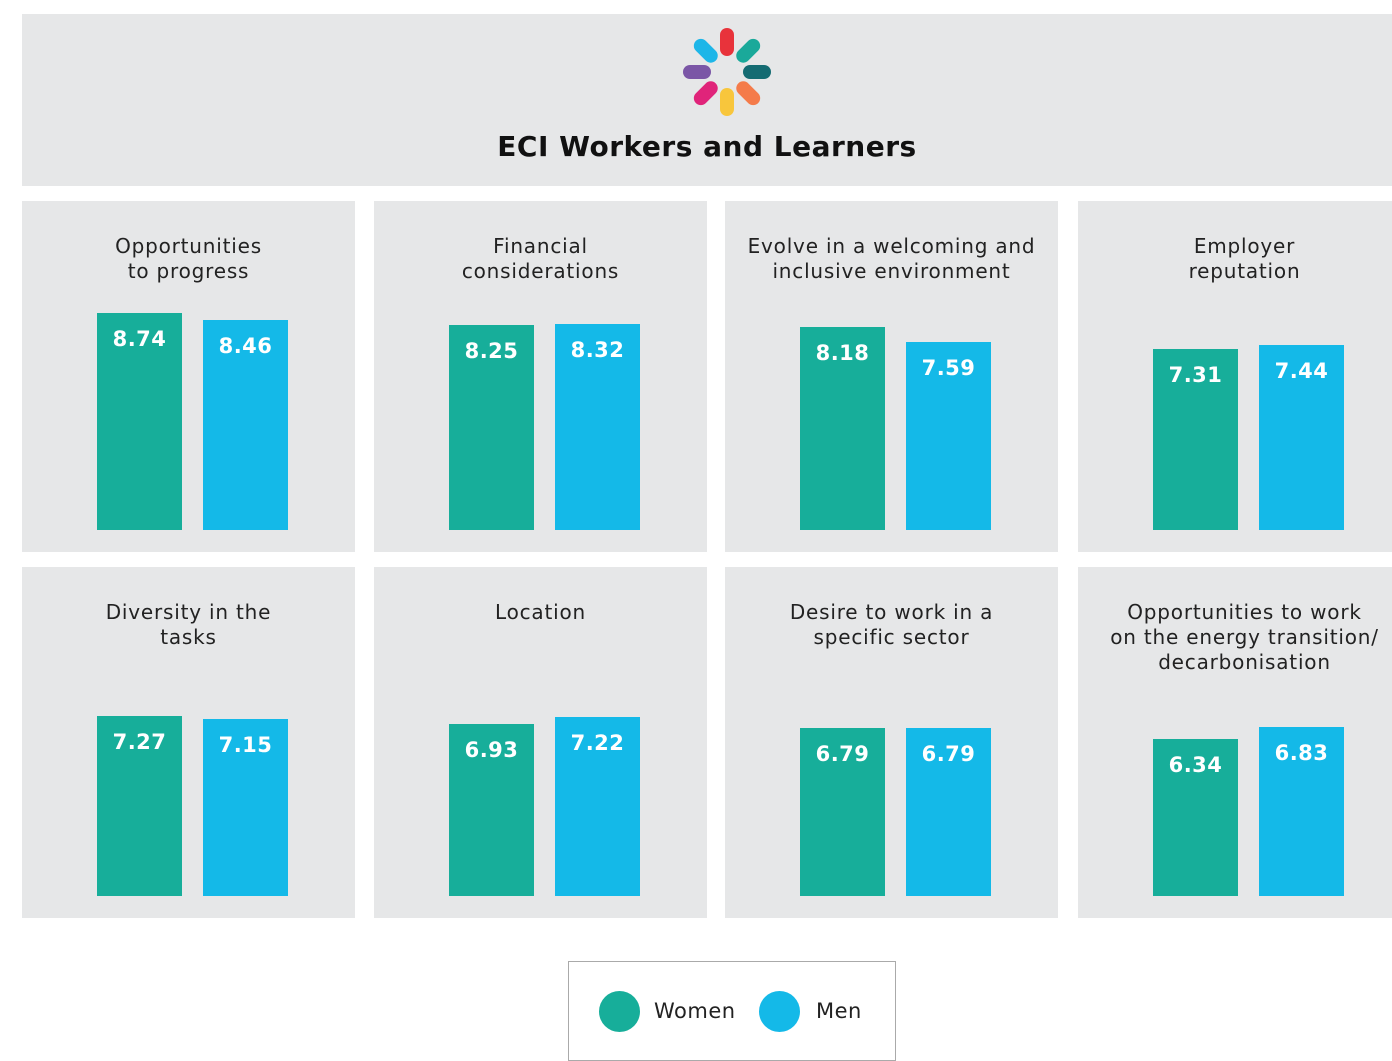 The image size is (1392, 1061). I want to click on legend-label: Men, so click(839, 1011).